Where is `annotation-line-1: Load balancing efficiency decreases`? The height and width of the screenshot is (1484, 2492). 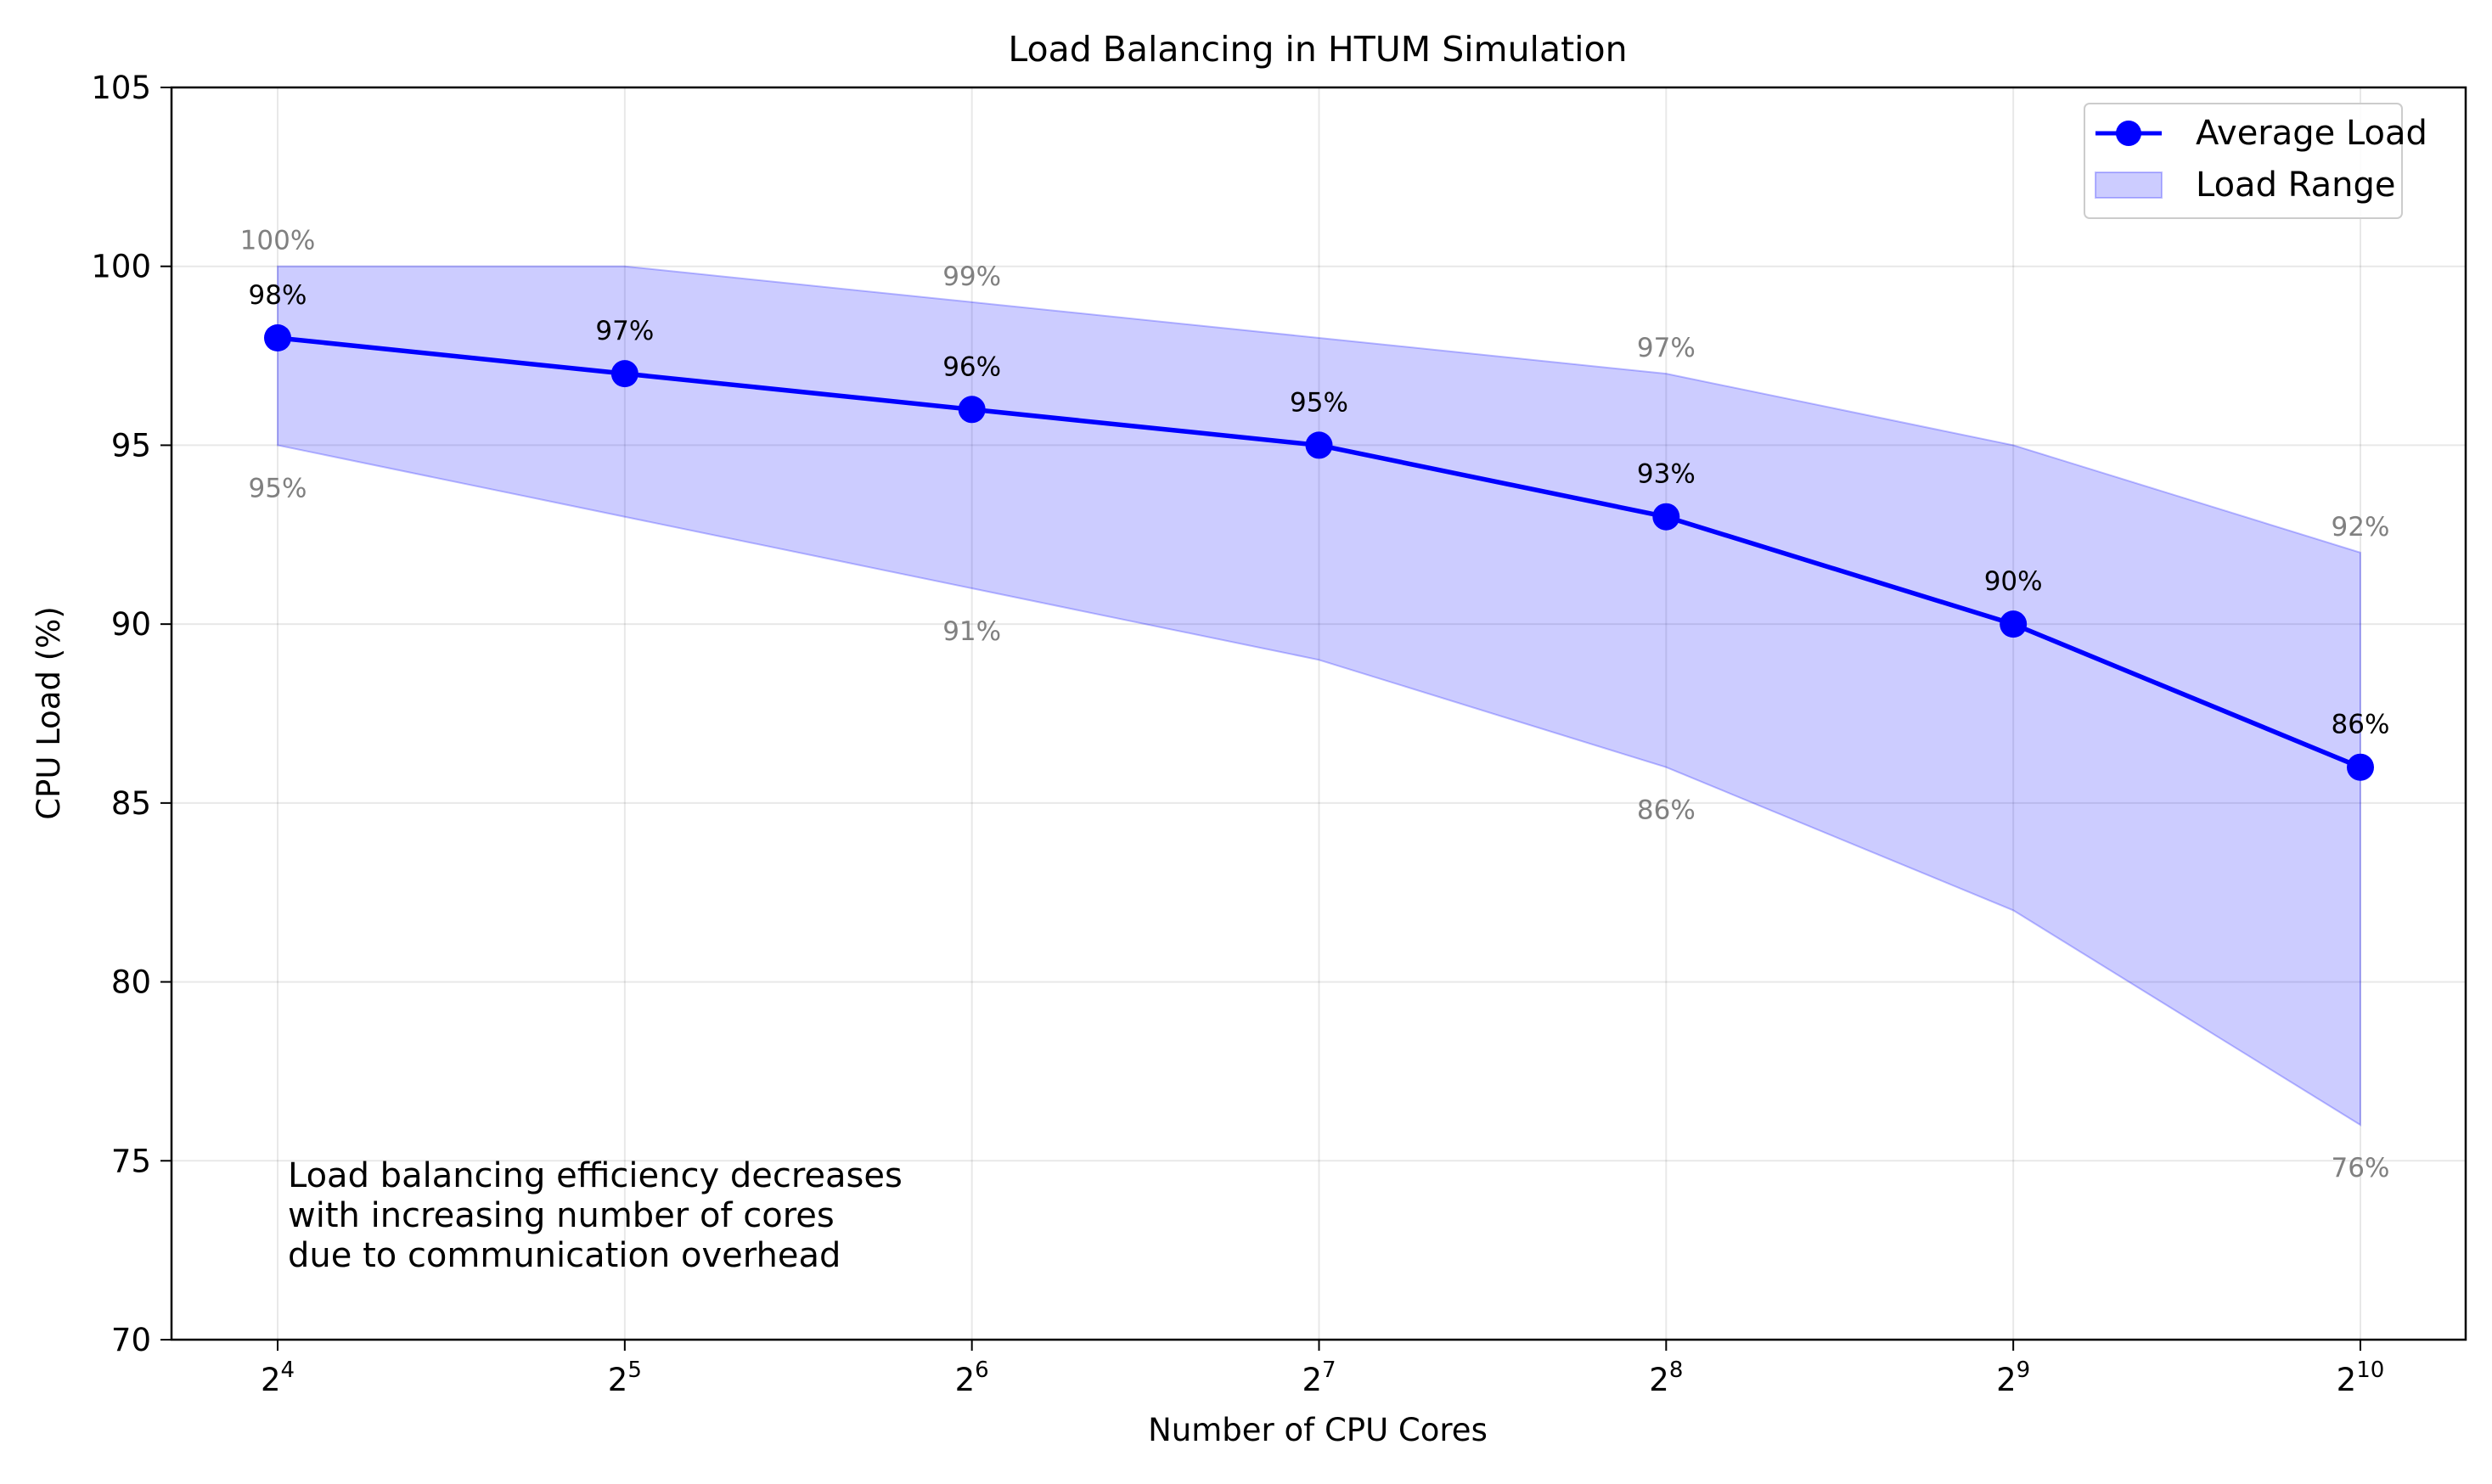
annotation-line-1: Load balancing efficiency decreases is located at coordinates (595, 1175).